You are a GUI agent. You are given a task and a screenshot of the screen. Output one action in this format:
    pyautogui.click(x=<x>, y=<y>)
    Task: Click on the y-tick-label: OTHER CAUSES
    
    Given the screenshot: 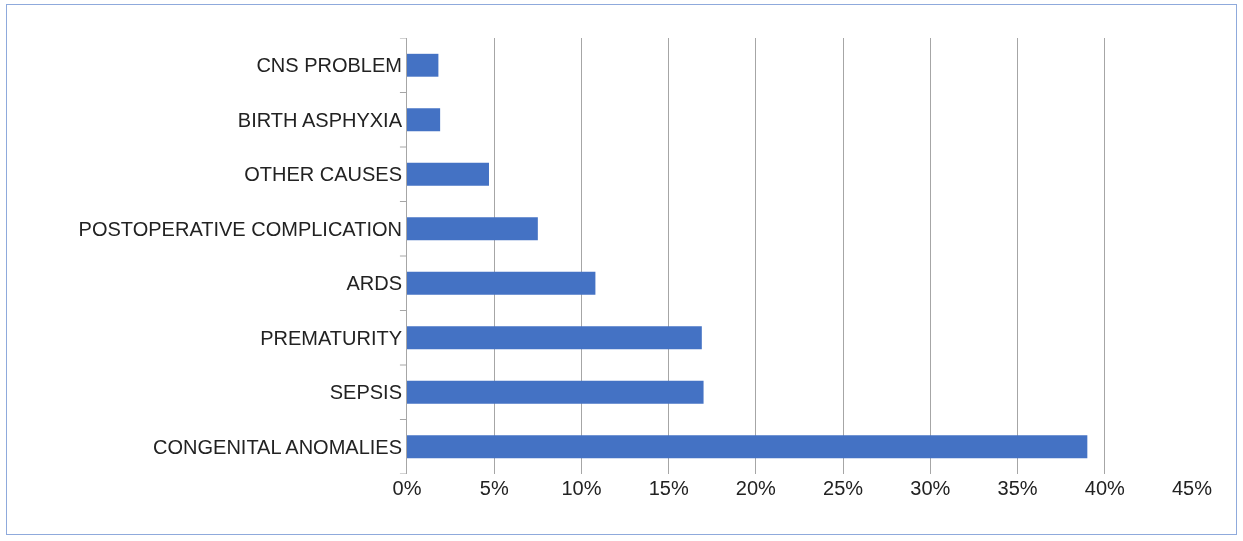 What is the action you would take?
    pyautogui.click(x=323, y=174)
    